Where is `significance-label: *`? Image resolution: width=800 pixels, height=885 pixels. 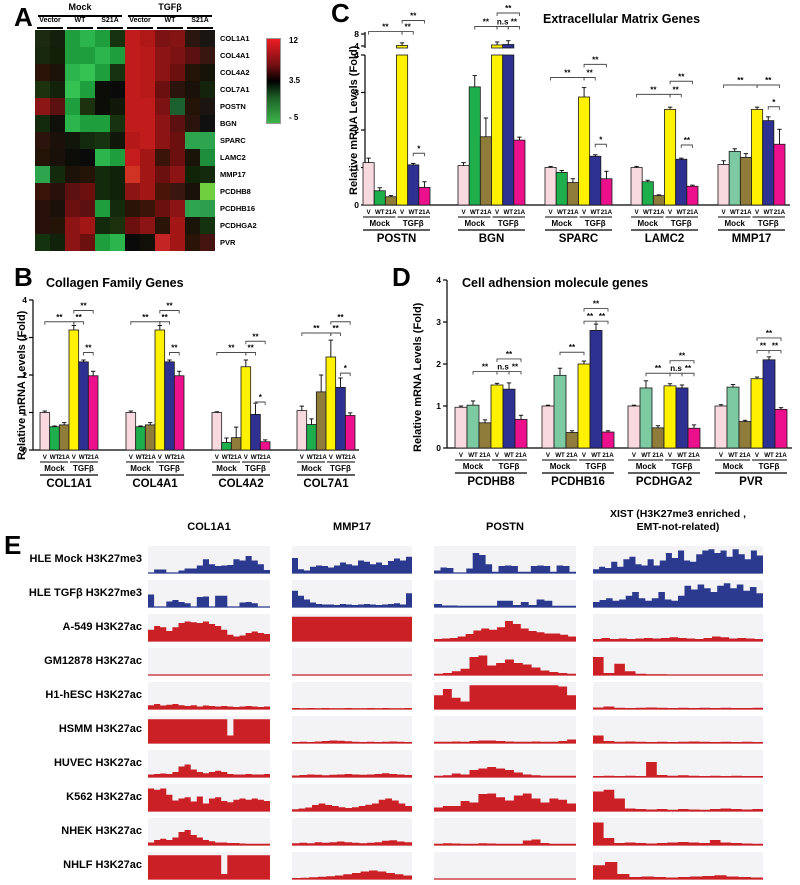 significance-label: * is located at coordinates (261, 397).